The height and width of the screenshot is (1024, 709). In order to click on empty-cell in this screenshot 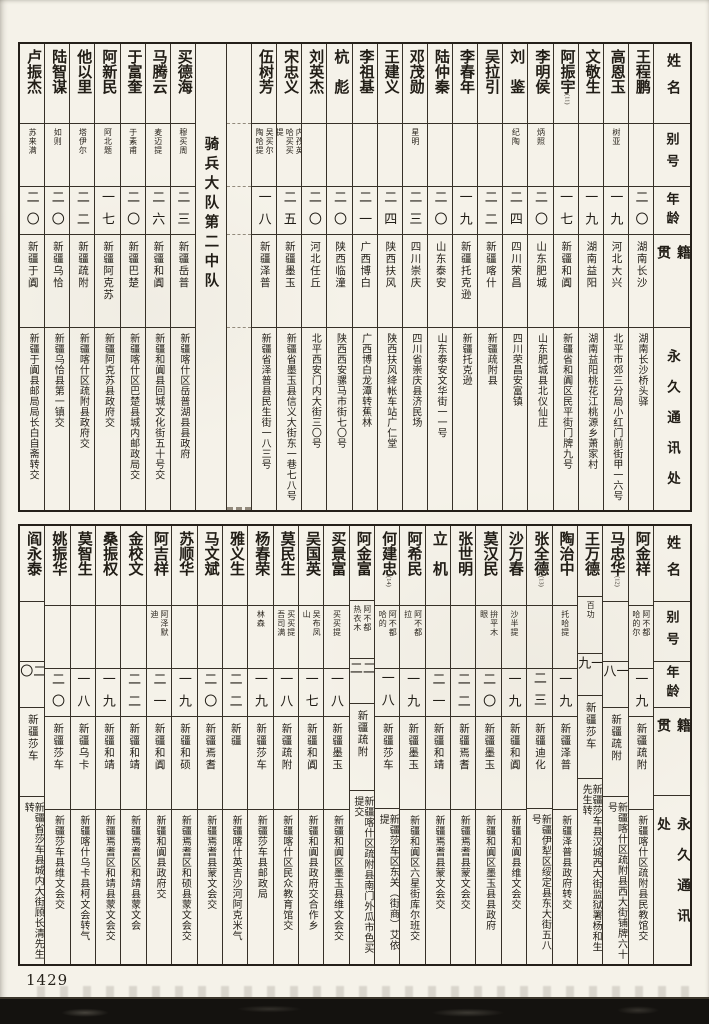, I will do `click(238, 419)`.